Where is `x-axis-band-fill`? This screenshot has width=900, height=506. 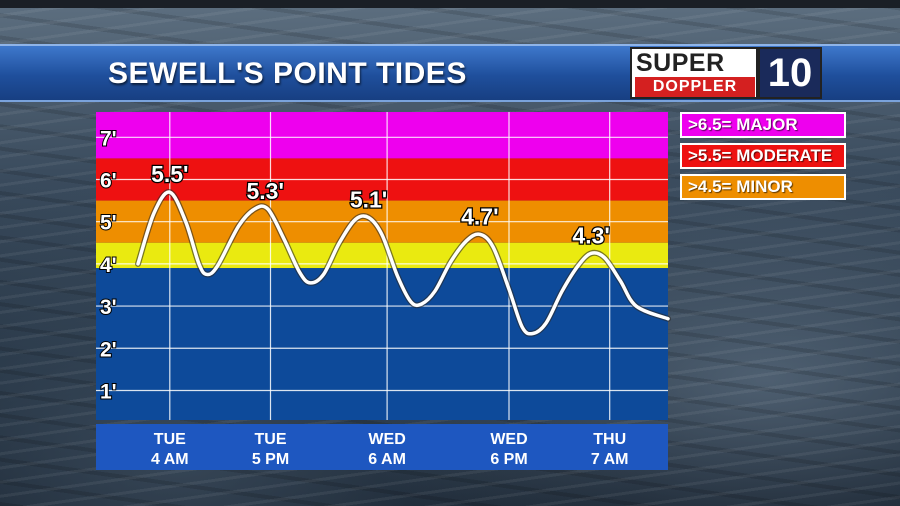 x-axis-band-fill is located at coordinates (382, 447).